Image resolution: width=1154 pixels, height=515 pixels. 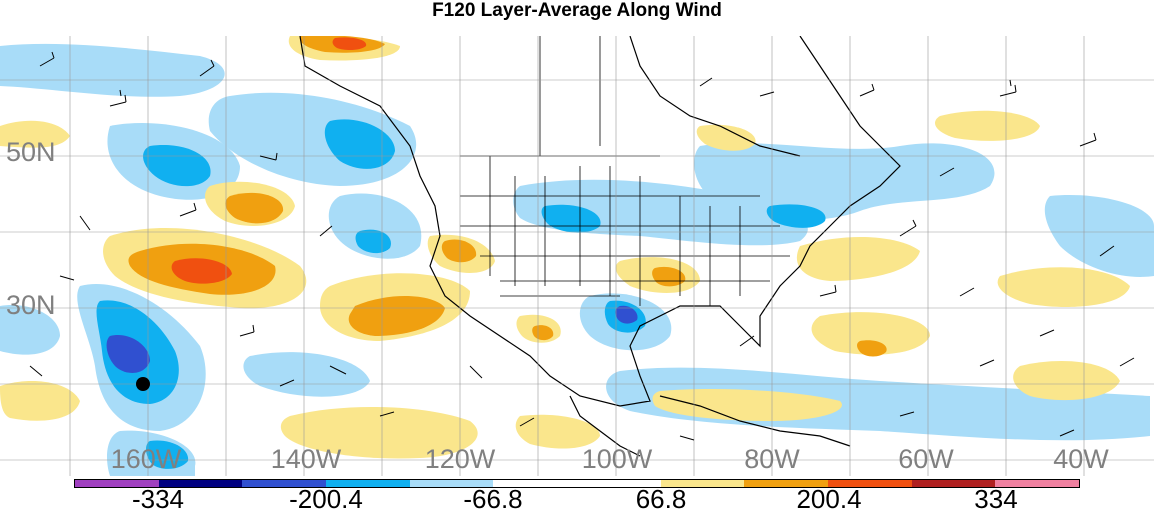 What do you see at coordinates (617, 459) in the screenshot?
I see `lon-label-100w: 100W` at bounding box center [617, 459].